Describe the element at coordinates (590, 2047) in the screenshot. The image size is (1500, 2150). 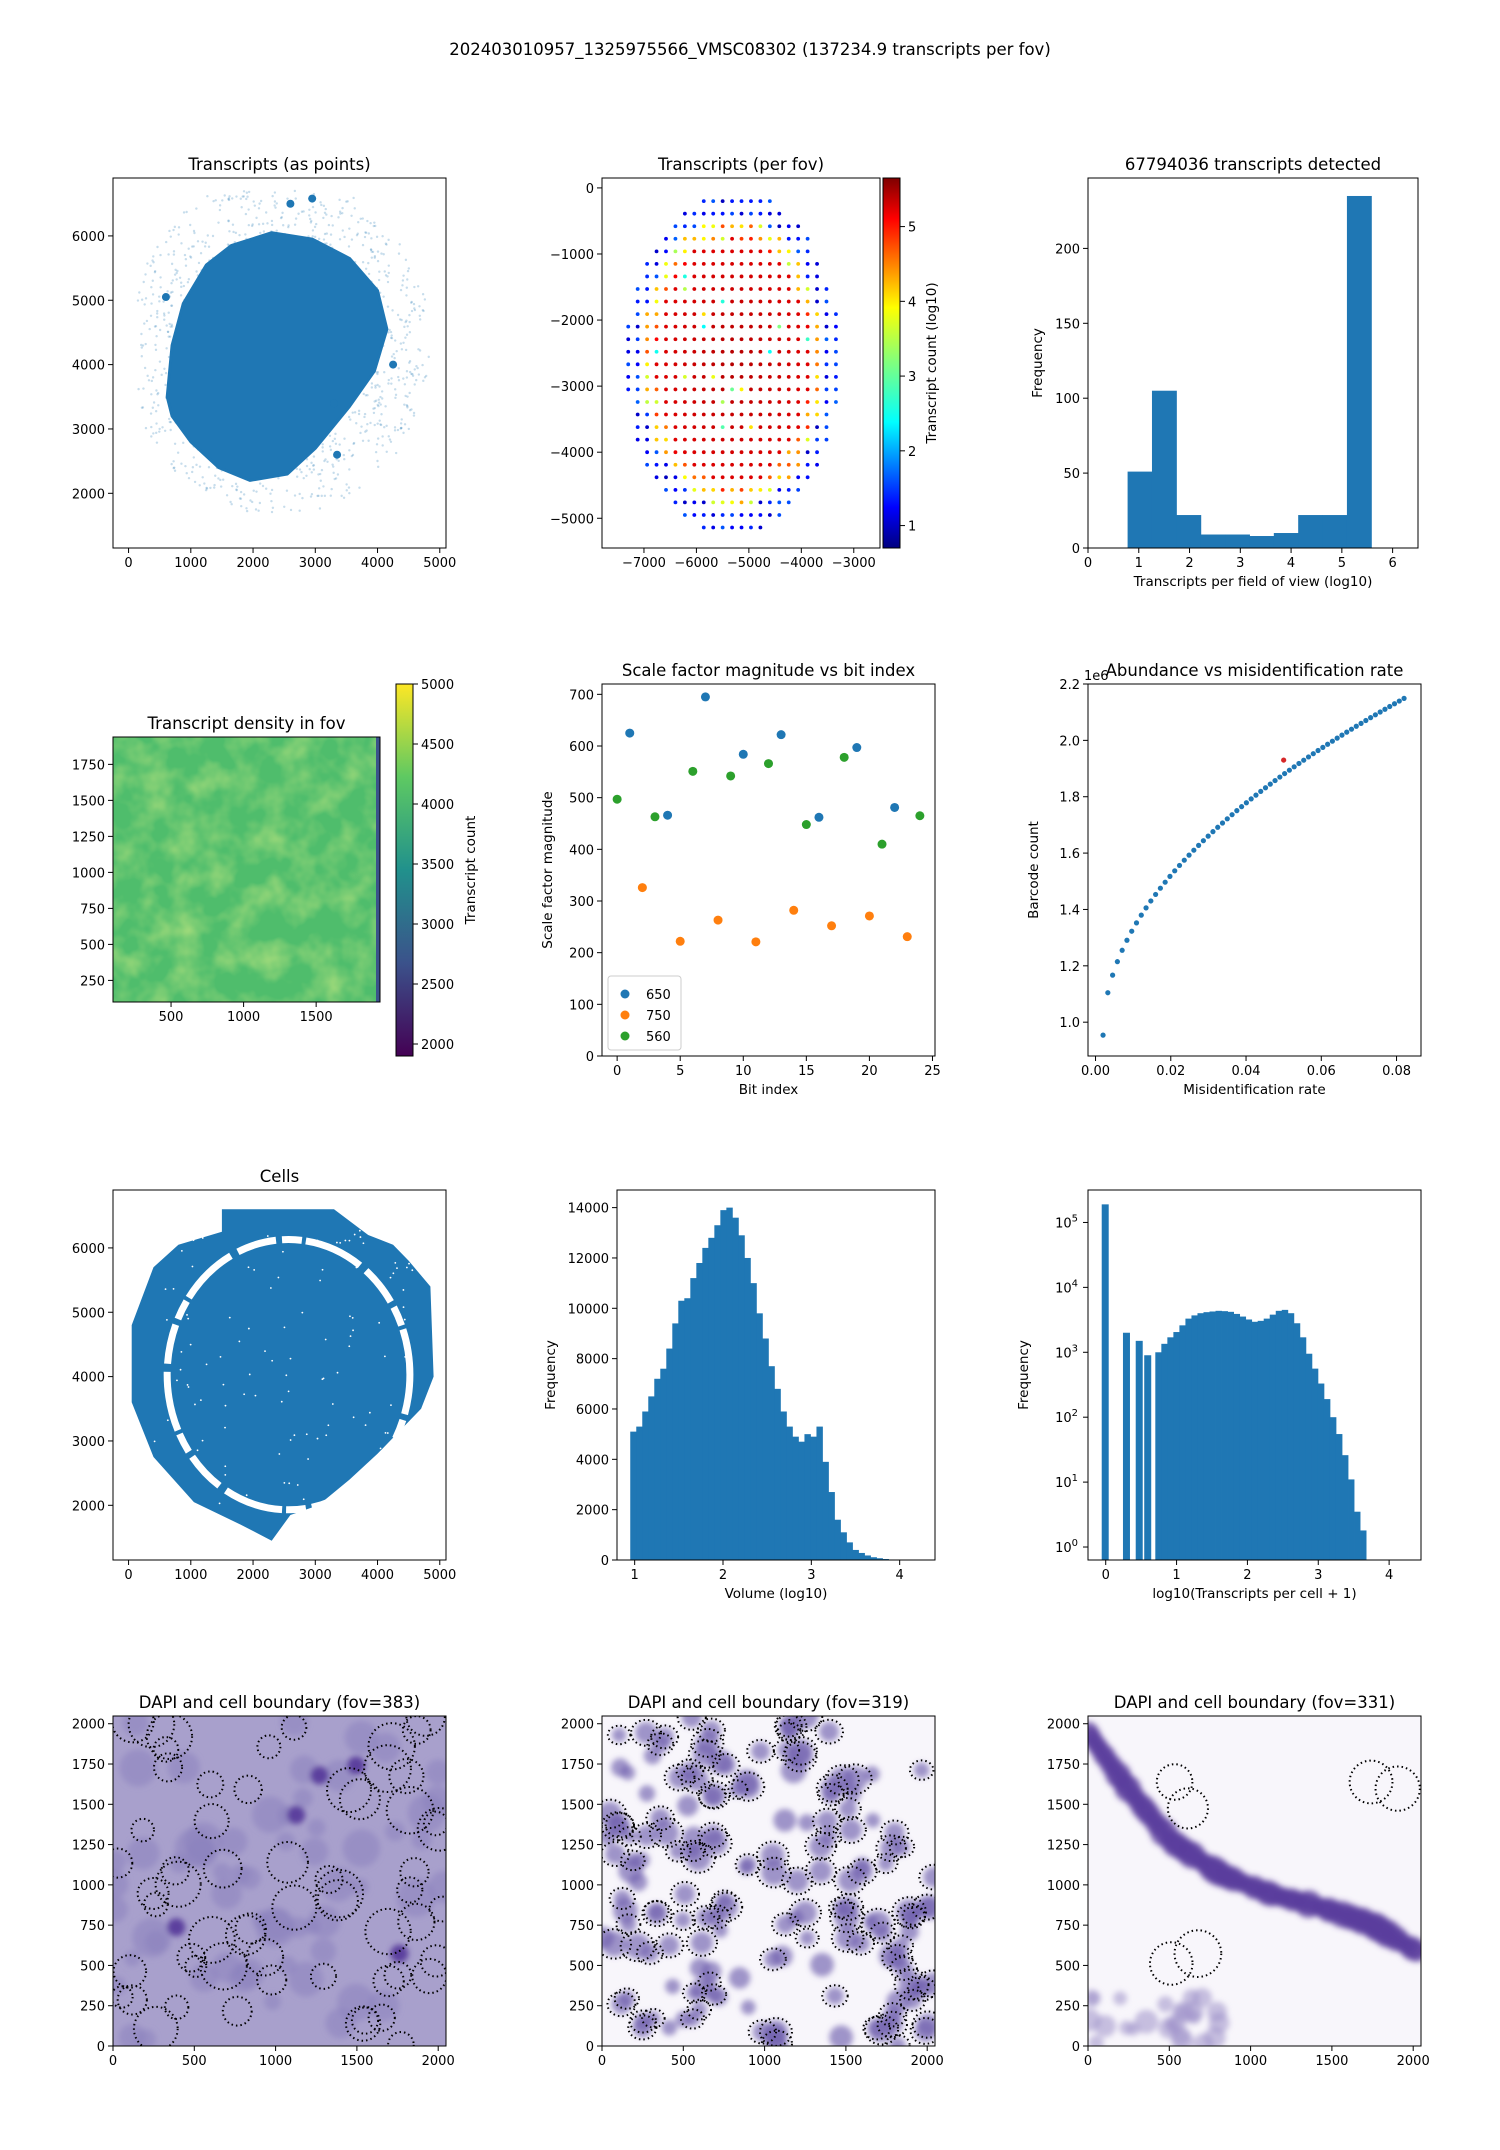
I see `y-tick-label: 0` at that location.